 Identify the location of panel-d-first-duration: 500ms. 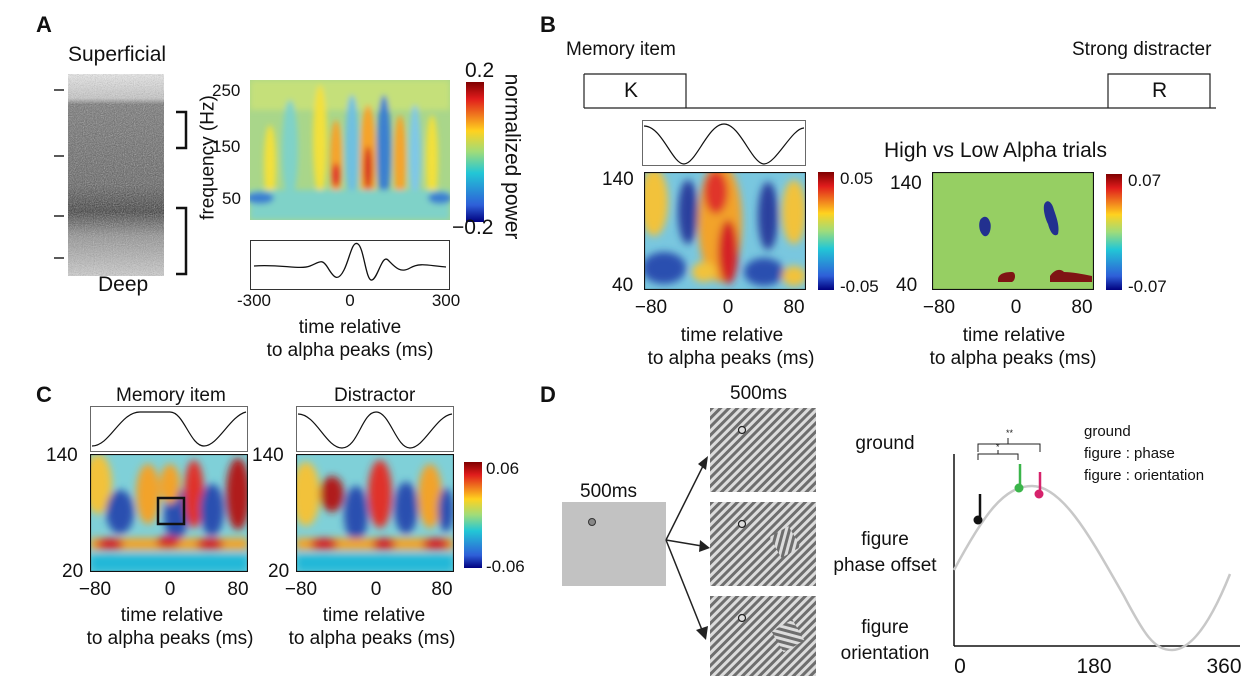
(609, 491).